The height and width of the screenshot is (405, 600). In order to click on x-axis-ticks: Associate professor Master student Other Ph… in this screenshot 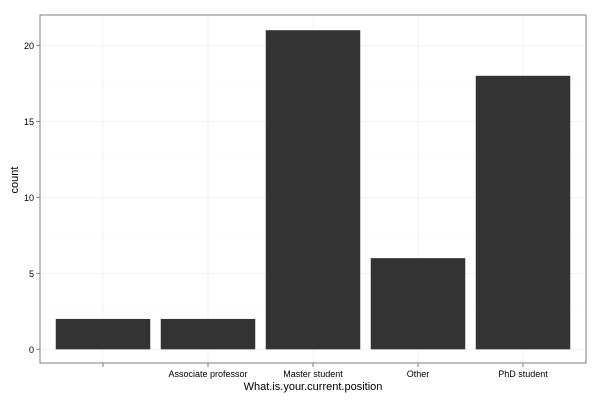, I will do `click(325, 371)`.